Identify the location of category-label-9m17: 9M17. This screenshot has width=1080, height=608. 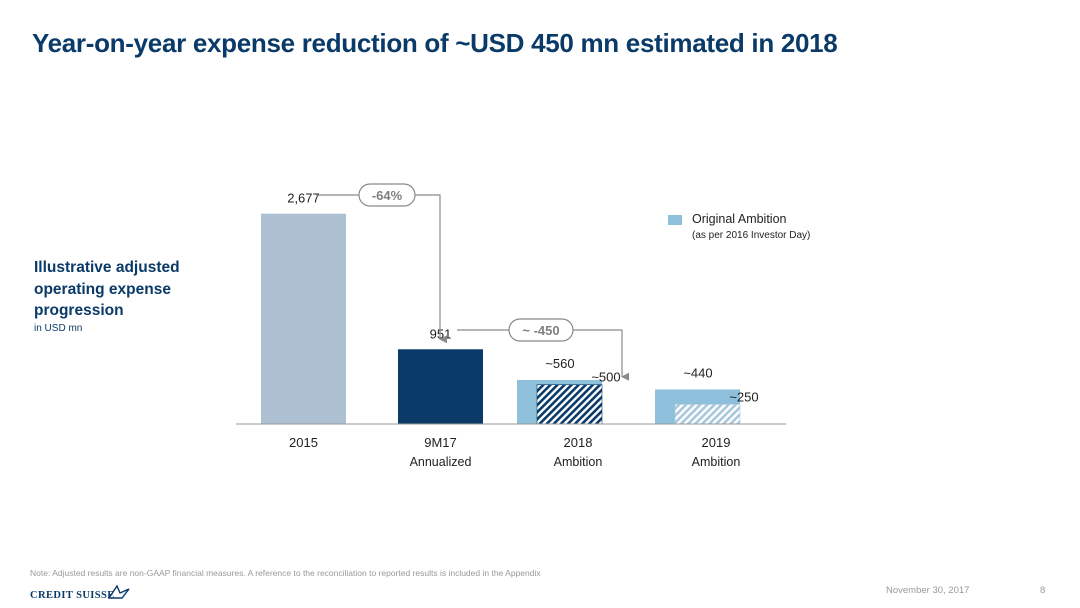
(440, 442).